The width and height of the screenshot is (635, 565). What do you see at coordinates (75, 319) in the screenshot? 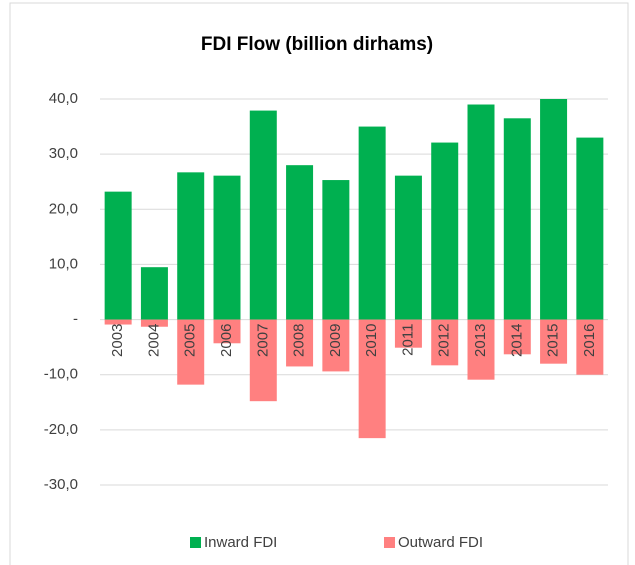
I see `y-tick-label: -` at bounding box center [75, 319].